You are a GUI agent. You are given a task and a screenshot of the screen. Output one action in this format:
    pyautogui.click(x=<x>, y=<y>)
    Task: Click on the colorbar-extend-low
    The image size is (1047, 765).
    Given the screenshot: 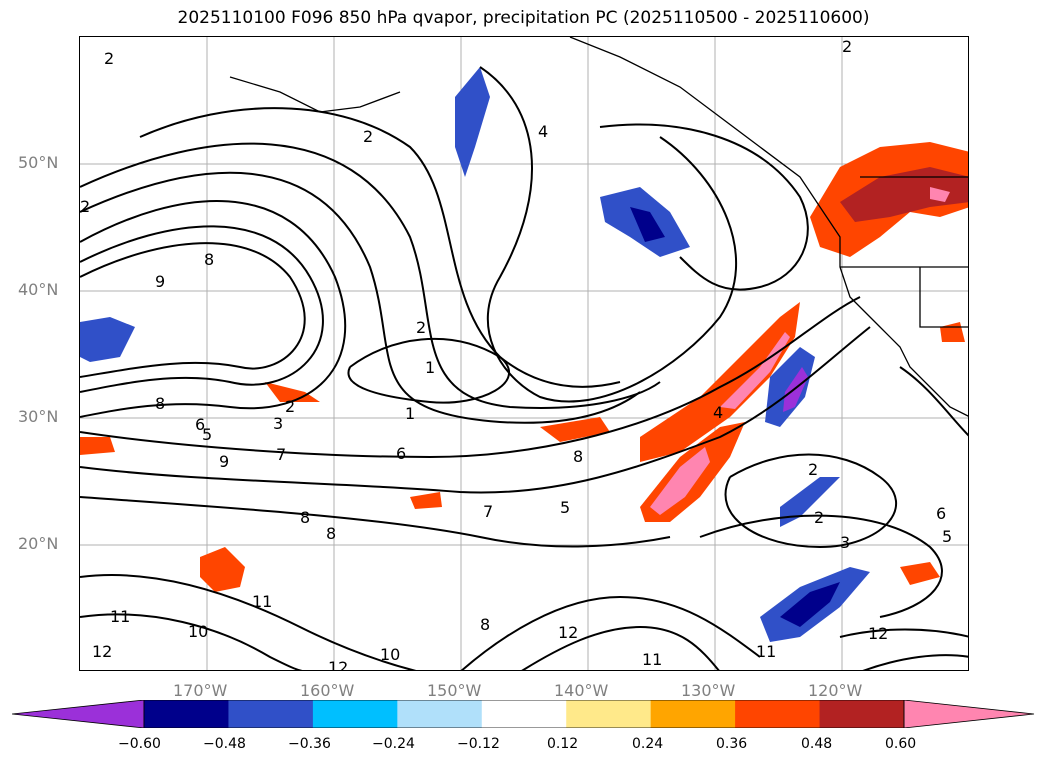 What is the action you would take?
    pyautogui.click(x=78, y=714)
    